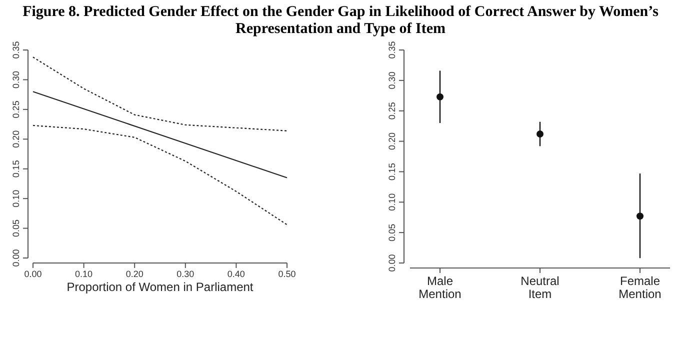 This screenshot has height=352, width=681. I want to click on x-tick-label: Neutral Item, so click(540, 287).